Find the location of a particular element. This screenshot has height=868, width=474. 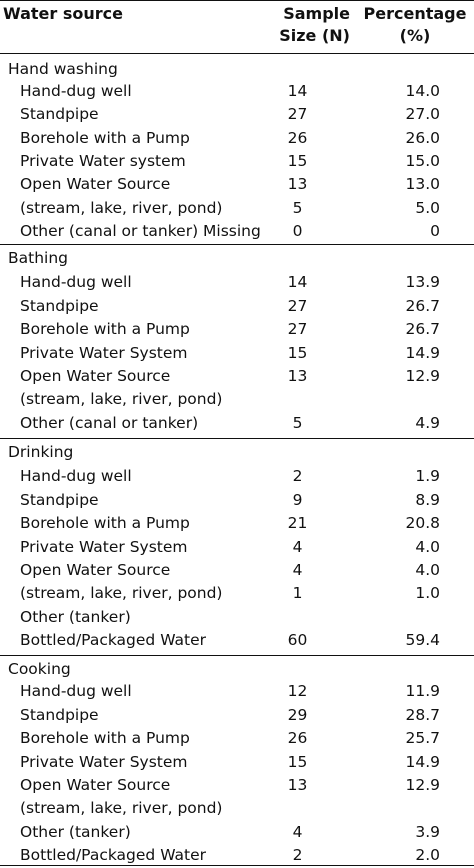

row-label: Private Water system is located at coordinates (103, 160).